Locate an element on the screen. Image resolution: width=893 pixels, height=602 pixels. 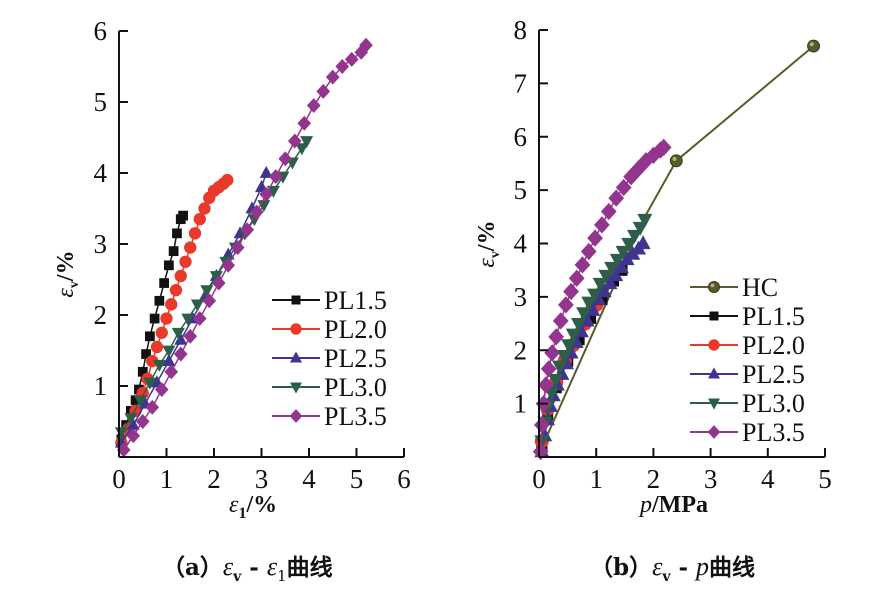
x-tick-label: 0 is located at coordinates (119, 479).